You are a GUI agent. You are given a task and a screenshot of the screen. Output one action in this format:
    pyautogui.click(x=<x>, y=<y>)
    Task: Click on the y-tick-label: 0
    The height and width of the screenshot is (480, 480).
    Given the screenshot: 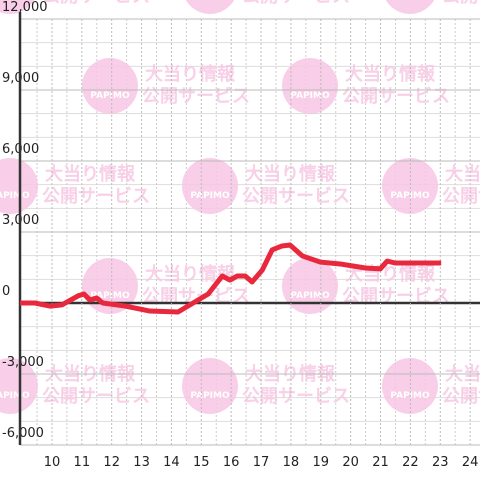 What is the action you would take?
    pyautogui.click(x=6, y=291)
    